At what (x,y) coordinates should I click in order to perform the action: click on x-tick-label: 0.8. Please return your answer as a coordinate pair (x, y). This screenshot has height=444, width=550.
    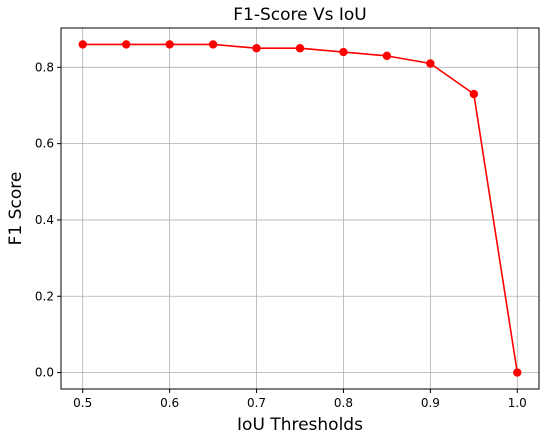
    Looking at the image, I should click on (343, 403).